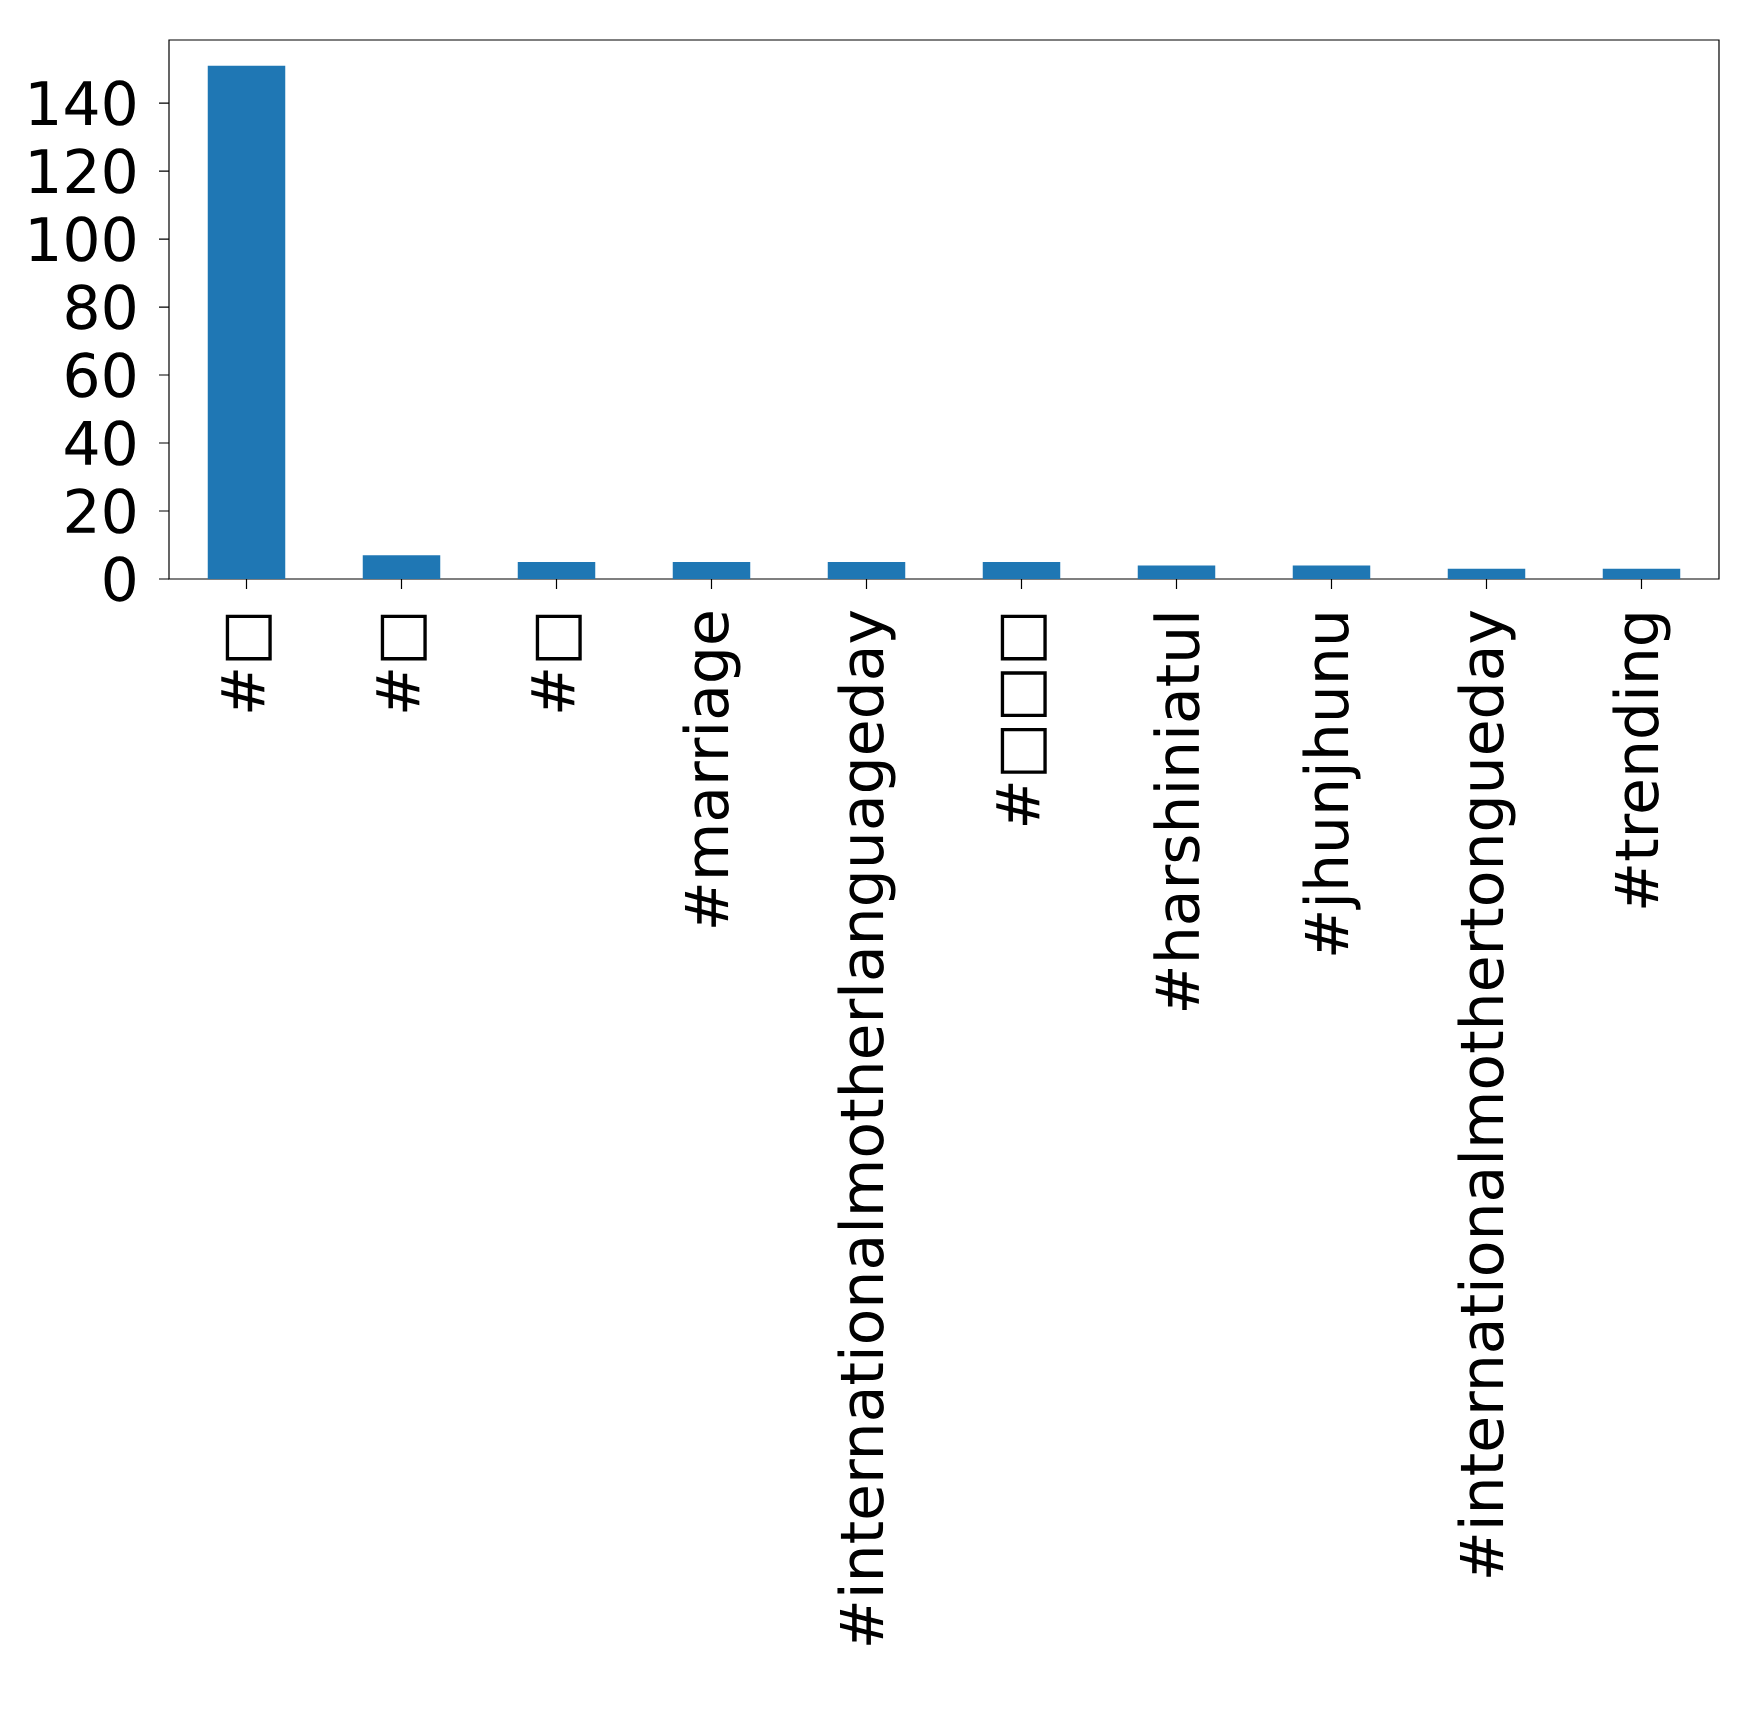 This screenshot has height=1711, width=1758. Describe the element at coordinates (1331, 784) in the screenshot. I see `x-tick-label: #jhunjhunu` at that location.